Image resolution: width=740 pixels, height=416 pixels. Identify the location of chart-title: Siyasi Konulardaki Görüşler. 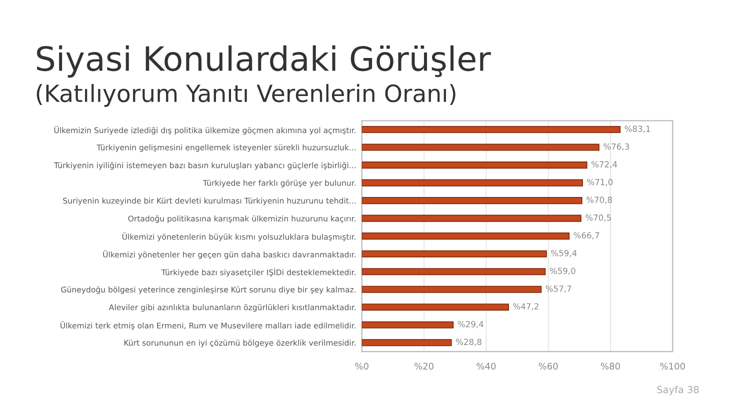
(263, 61).